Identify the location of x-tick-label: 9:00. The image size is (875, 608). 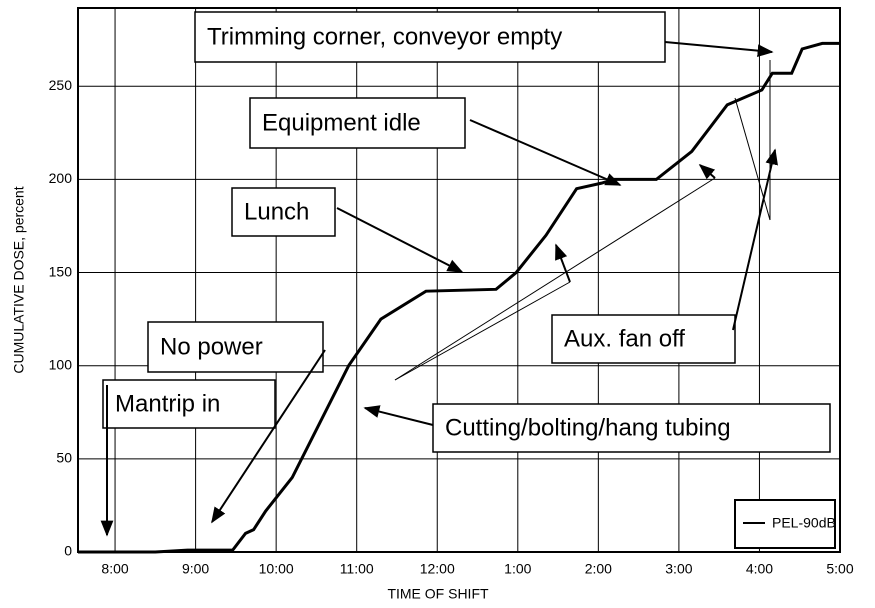
(195, 569).